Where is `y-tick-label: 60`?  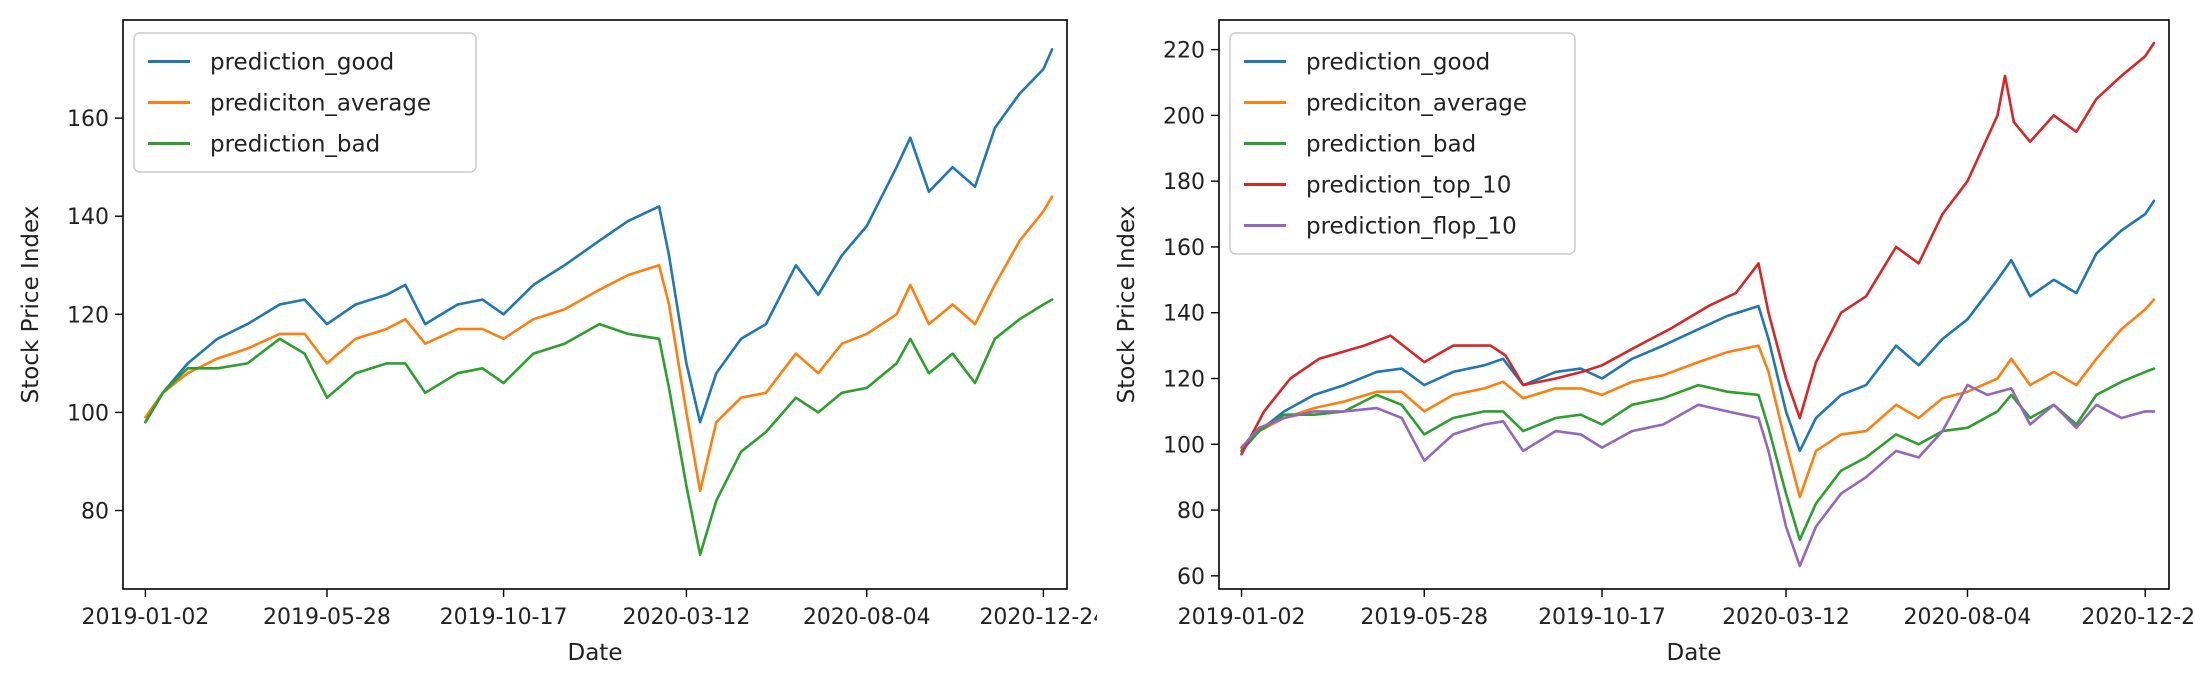 y-tick-label: 60 is located at coordinates (1191, 577).